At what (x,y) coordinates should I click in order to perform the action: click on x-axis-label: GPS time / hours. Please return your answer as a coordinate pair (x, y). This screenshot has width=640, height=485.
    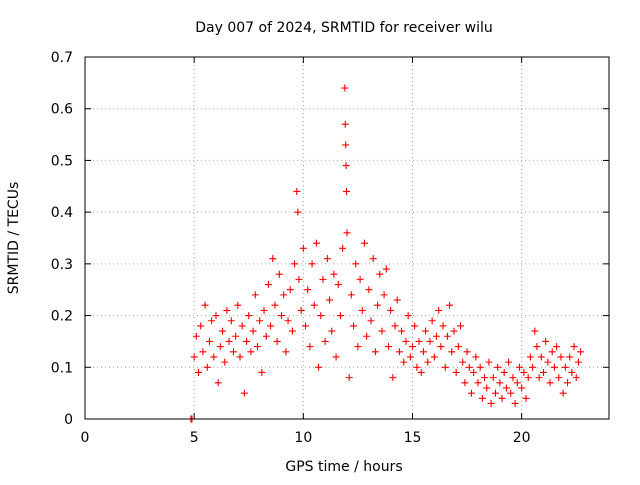
    Looking at the image, I should click on (343, 467).